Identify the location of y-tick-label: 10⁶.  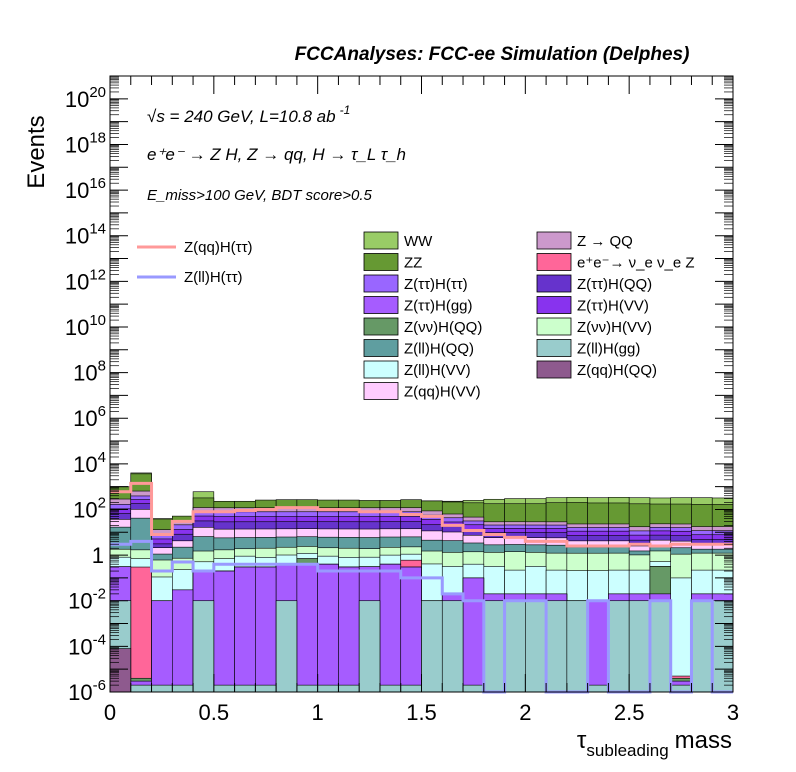
(89, 417).